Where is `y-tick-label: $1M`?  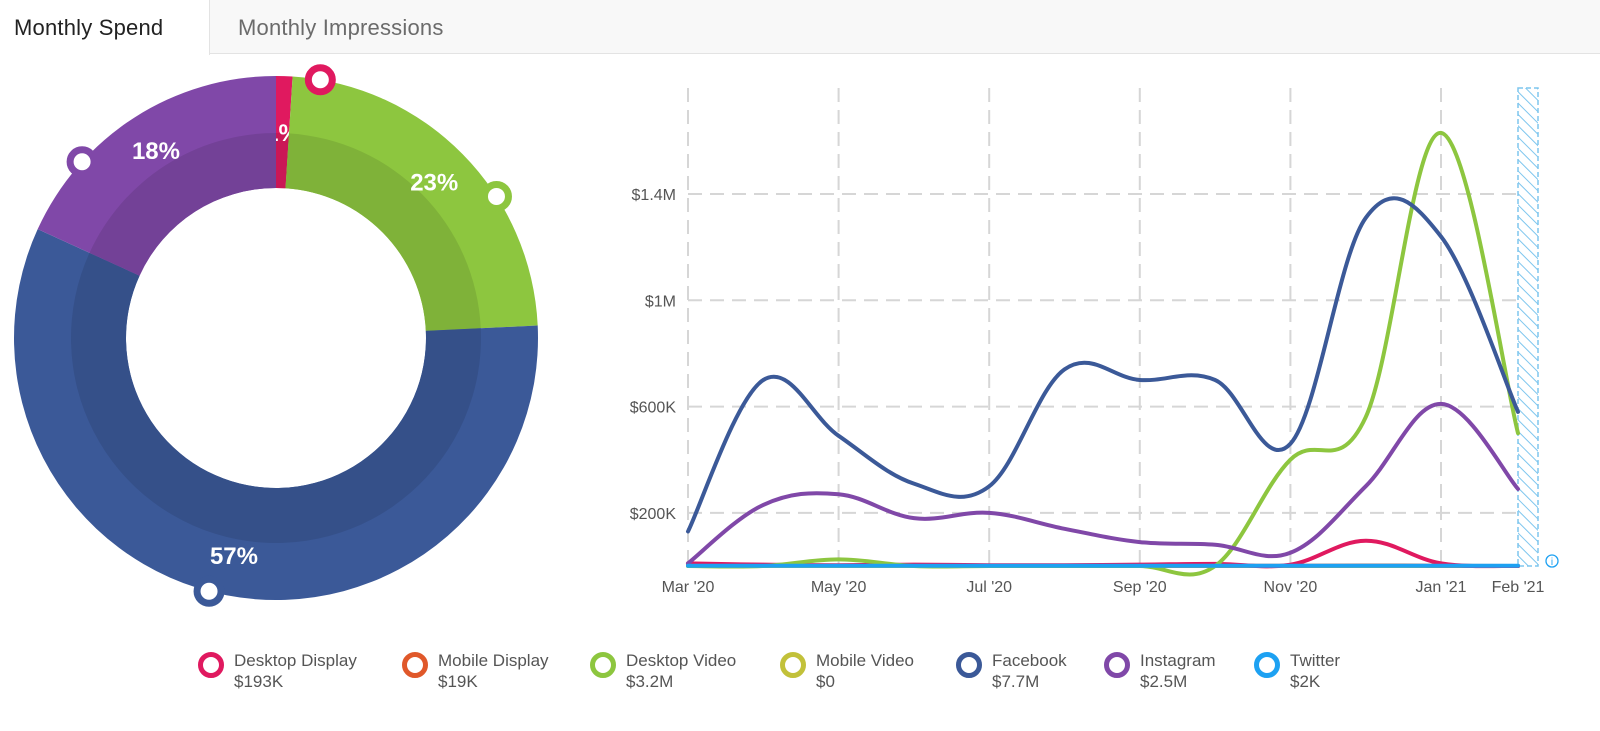
y-tick-label: $1M is located at coordinates (660, 301).